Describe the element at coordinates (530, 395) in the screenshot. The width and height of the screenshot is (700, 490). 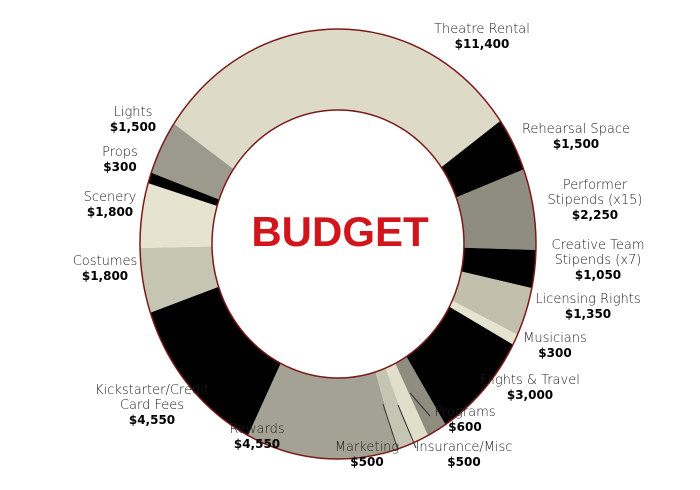
I see `value-label: $3,000` at that location.